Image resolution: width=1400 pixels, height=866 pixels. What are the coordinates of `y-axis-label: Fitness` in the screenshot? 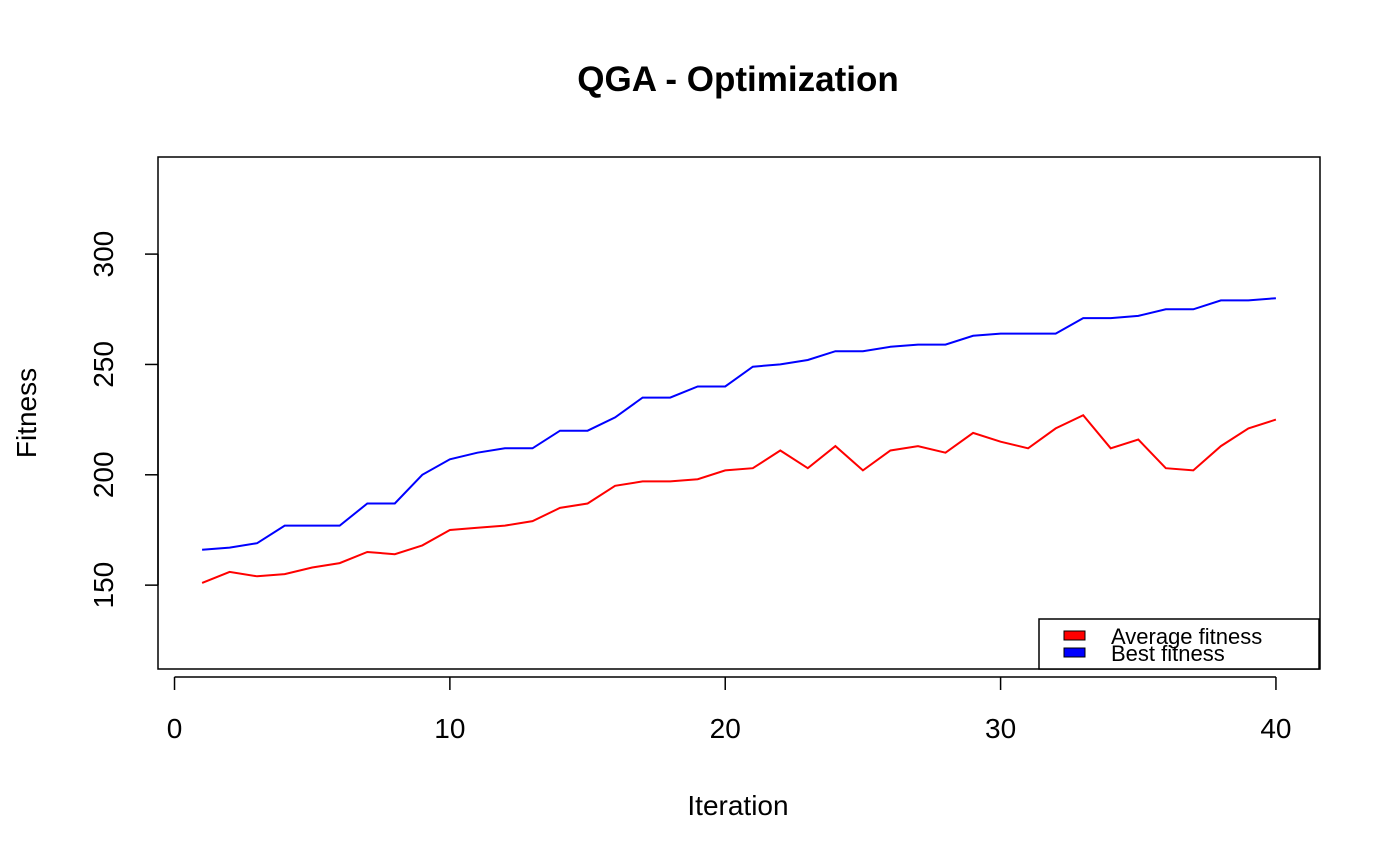 It's located at (26, 413).